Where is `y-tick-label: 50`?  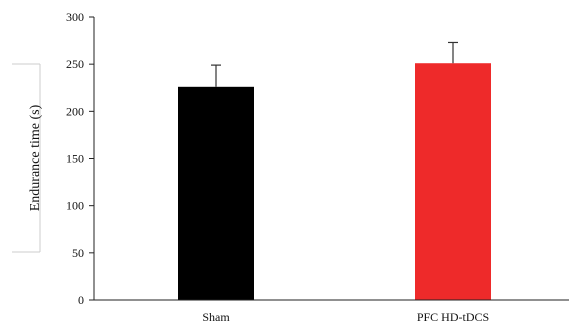
y-tick-label: 50 is located at coordinates (78, 253).